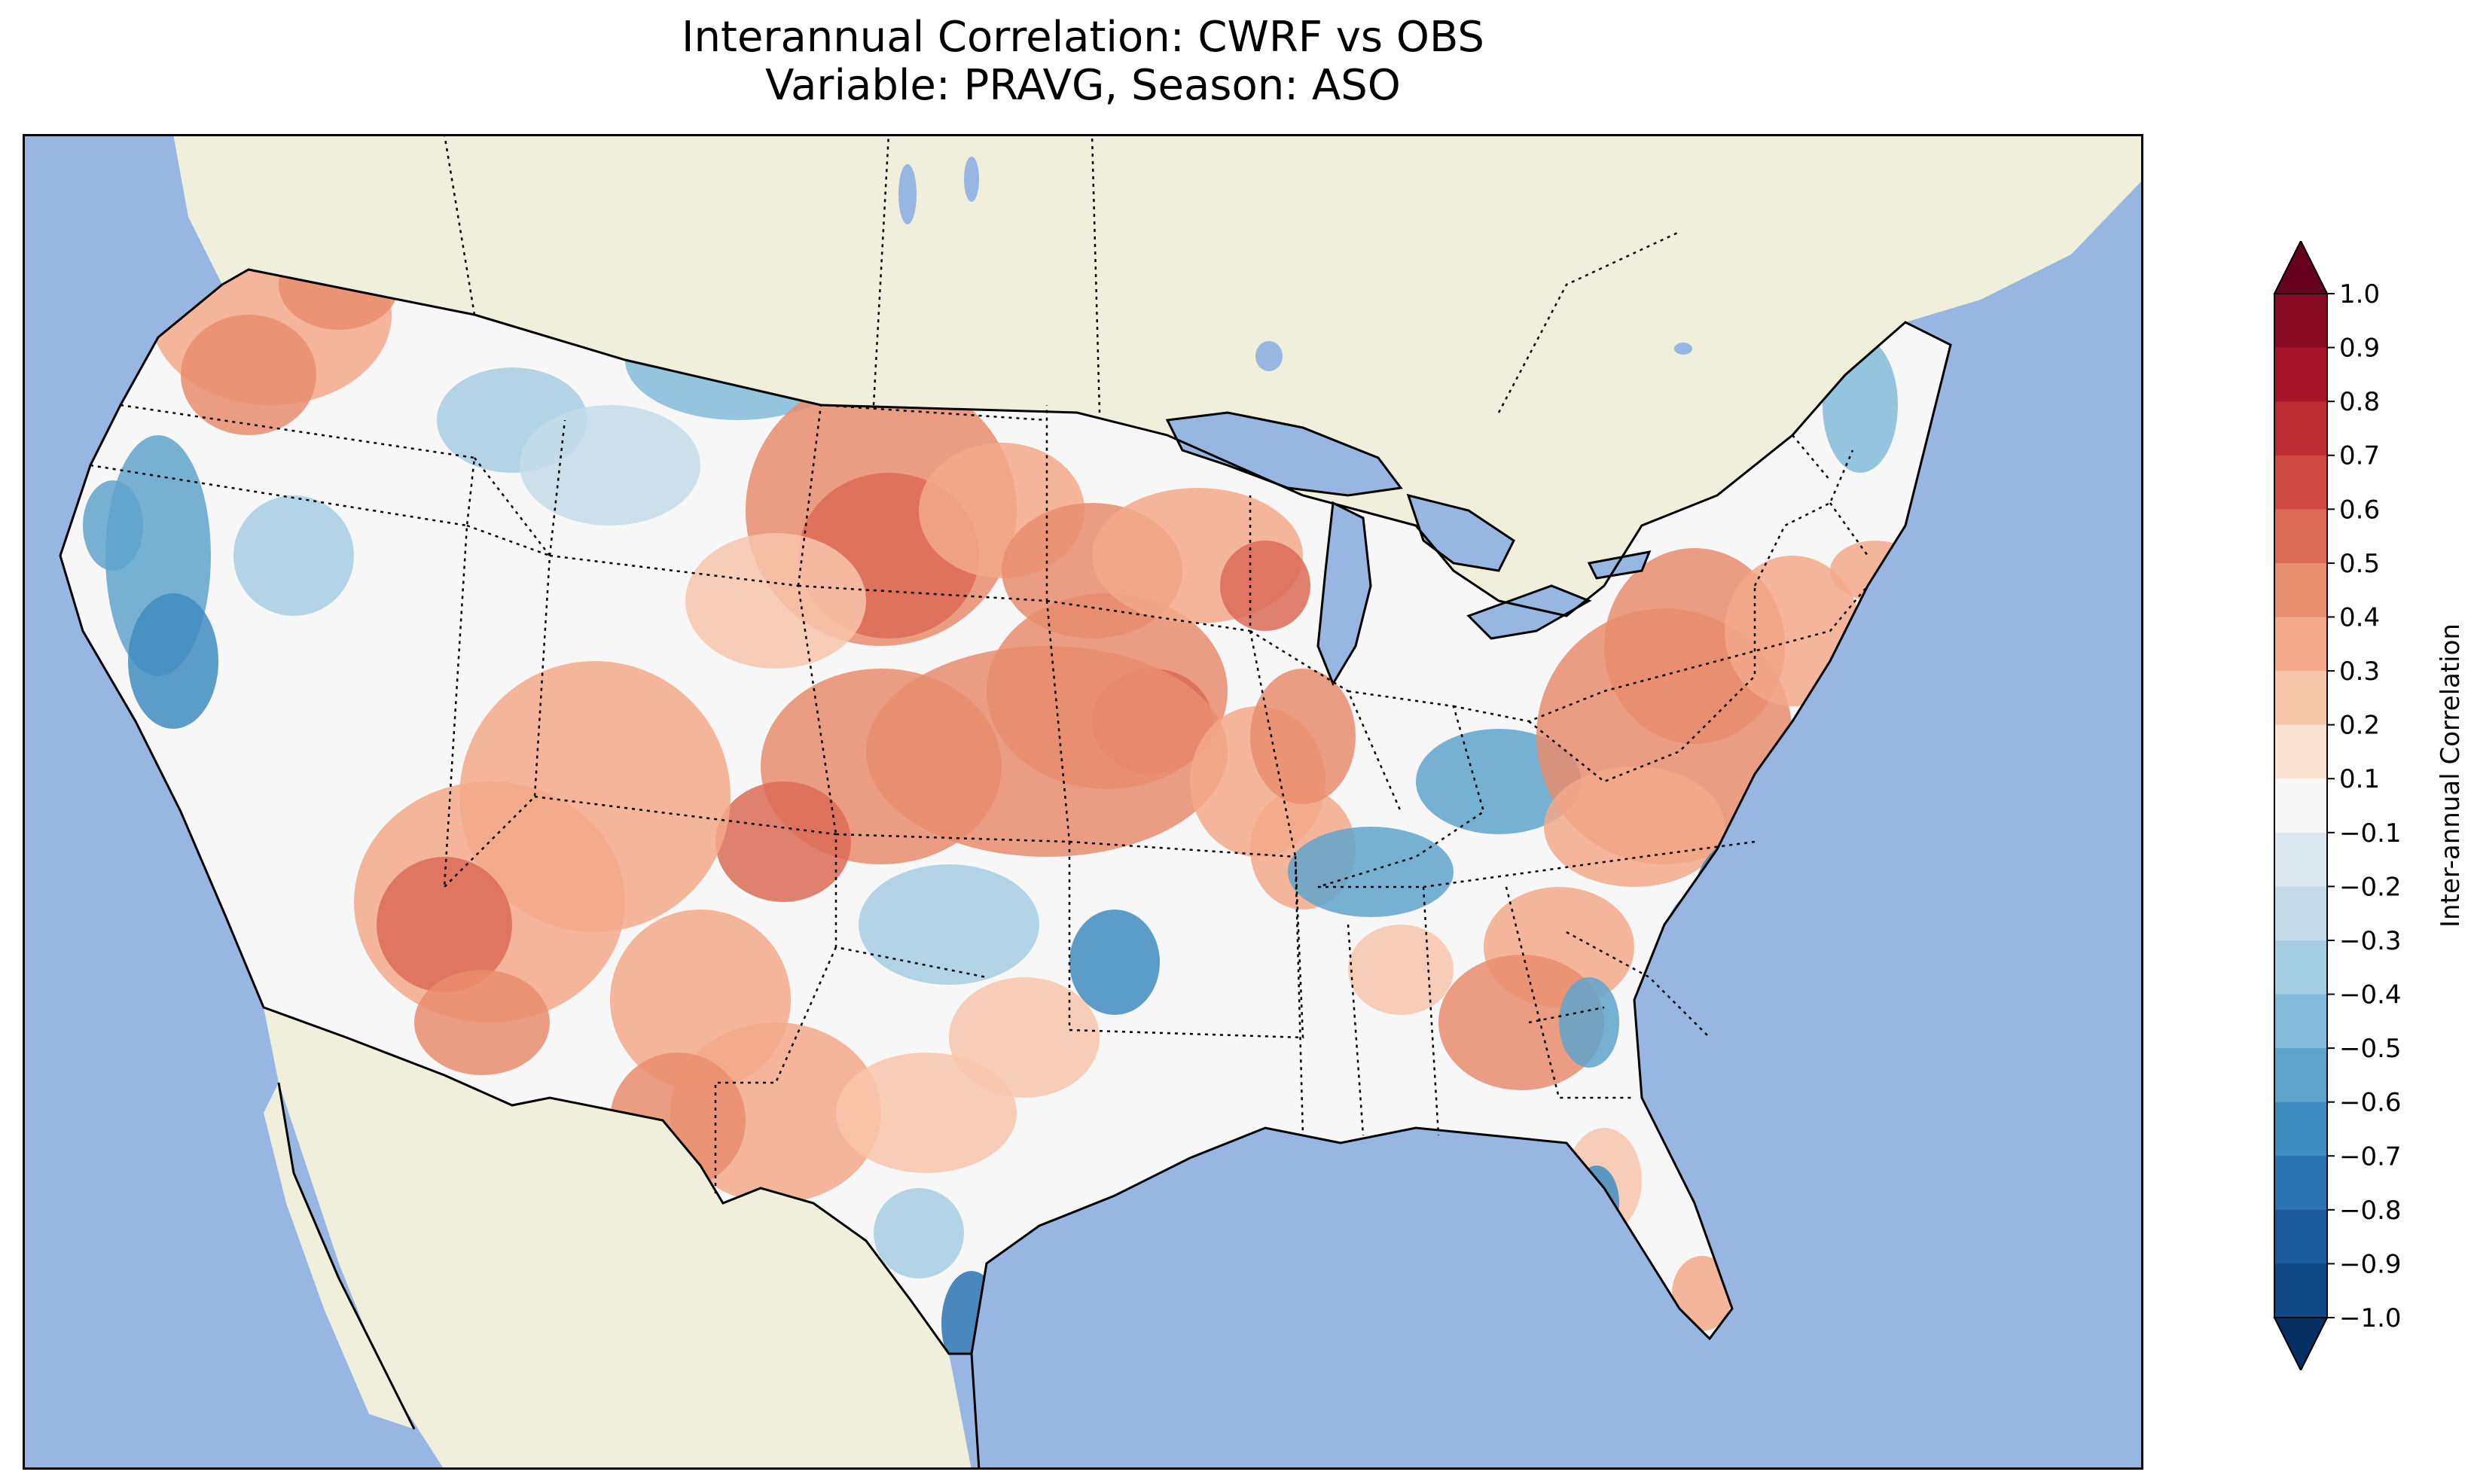 Image resolution: width=2474 pixels, height=1484 pixels. What do you see at coordinates (2360, 402) in the screenshot?
I see `colorbar-tick-label: 0.8` at bounding box center [2360, 402].